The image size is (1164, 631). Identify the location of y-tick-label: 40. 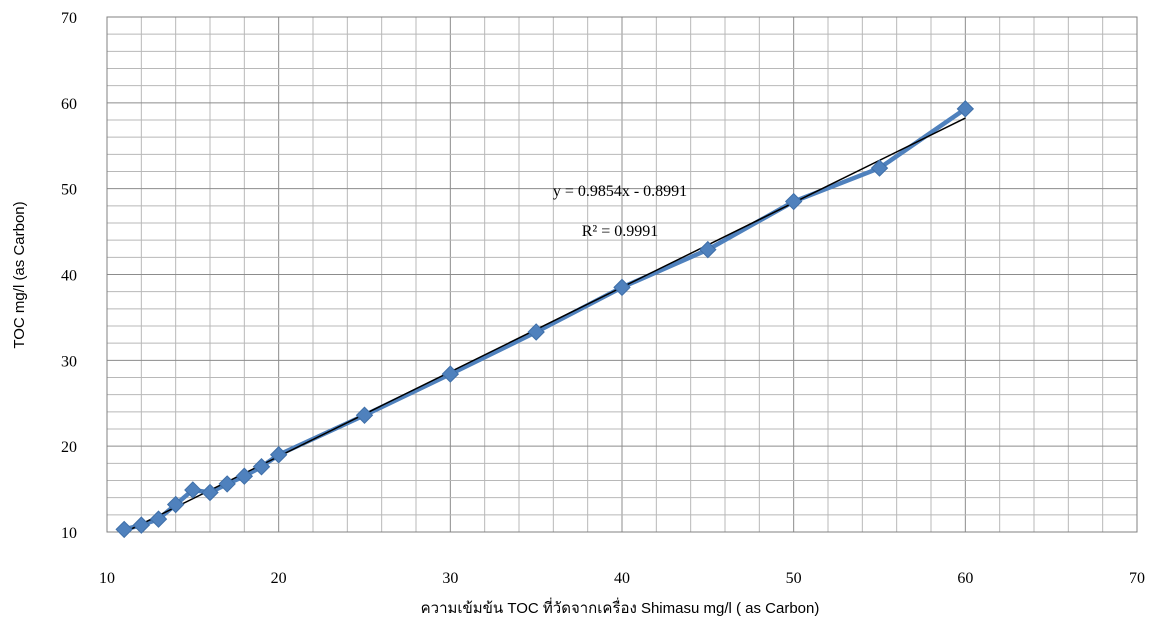
(69, 276).